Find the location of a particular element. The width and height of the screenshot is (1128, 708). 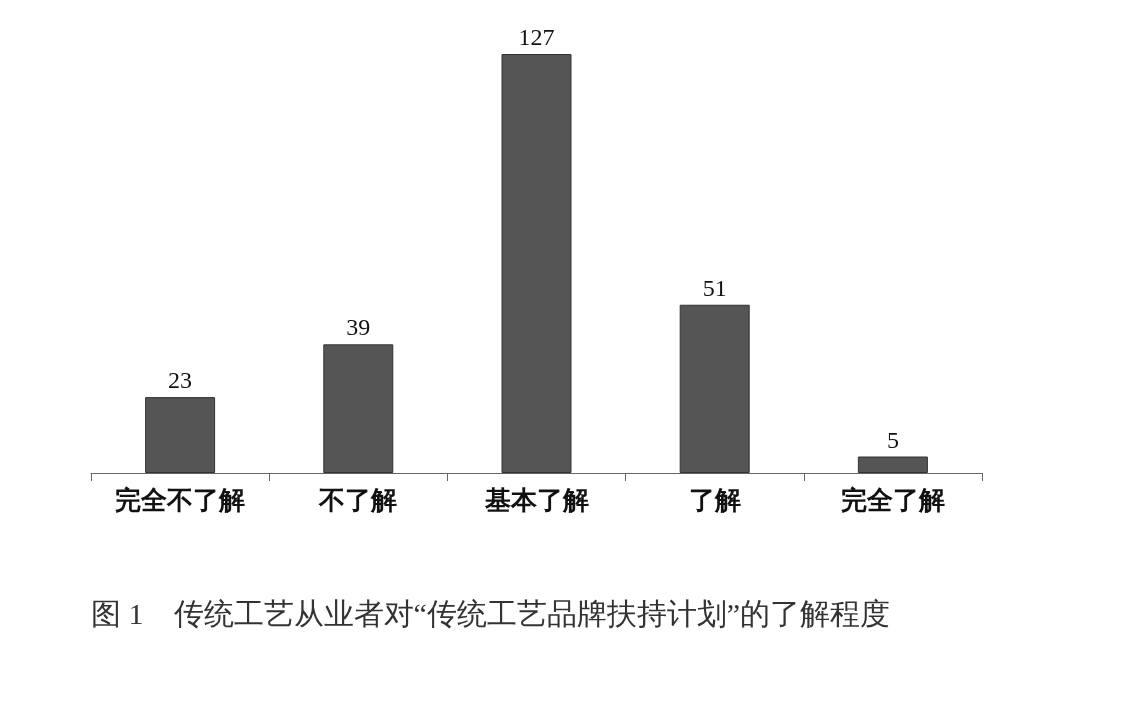

text: 图 1 传统工艺从业者对“传统工艺品牌扶持计划”的了解程度 is located at coordinates (491, 613).